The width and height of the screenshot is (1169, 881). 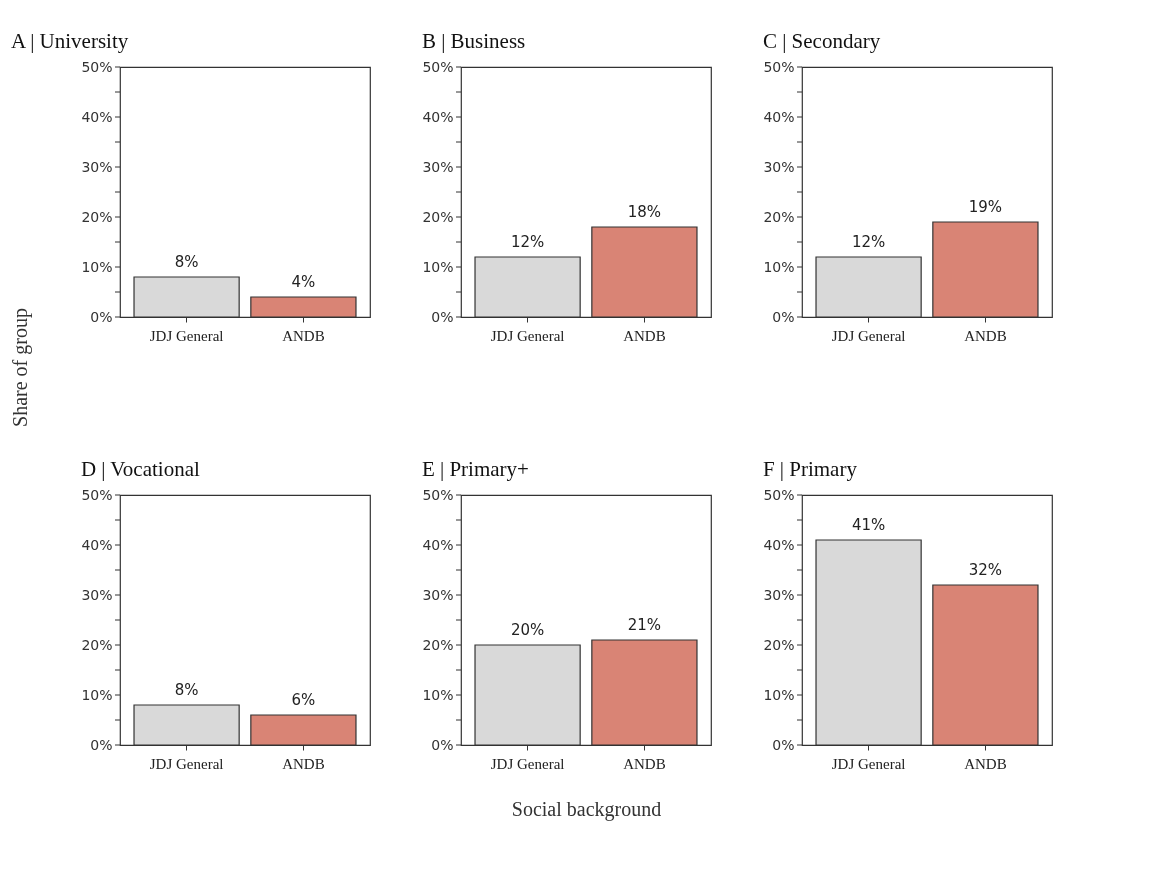 What do you see at coordinates (69, 41) in the screenshot?
I see `chart-title: A | University` at bounding box center [69, 41].